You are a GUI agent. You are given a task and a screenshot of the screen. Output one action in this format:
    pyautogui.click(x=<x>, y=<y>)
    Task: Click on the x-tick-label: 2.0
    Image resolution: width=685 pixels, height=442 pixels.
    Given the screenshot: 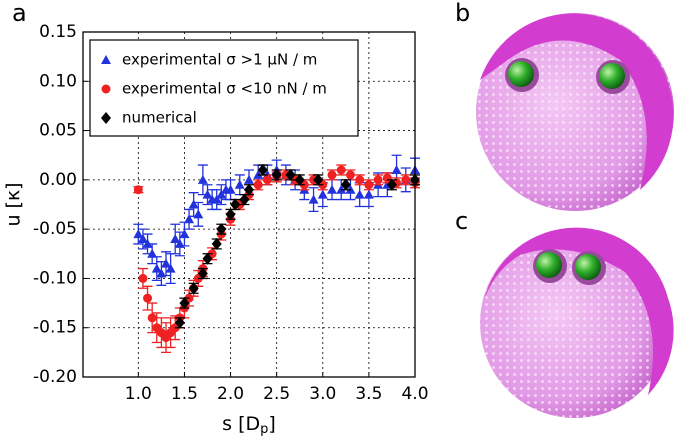 What is the action you would take?
    pyautogui.click(x=230, y=394)
    